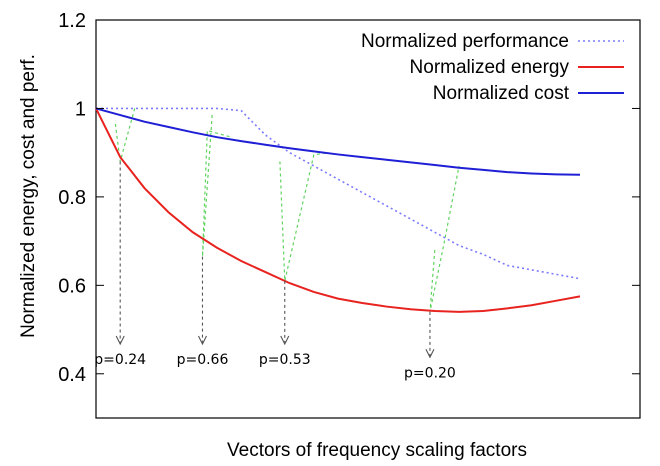 The width and height of the screenshot is (660, 466). What do you see at coordinates (285, 360) in the screenshot?
I see `annotation-label: p=0.53` at bounding box center [285, 360].